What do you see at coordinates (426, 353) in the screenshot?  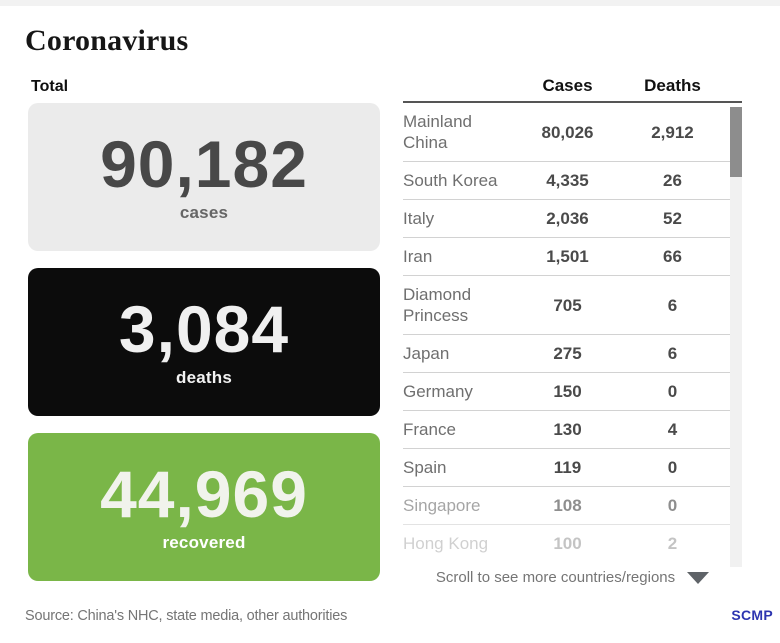 I see `region-name: Japan` at bounding box center [426, 353].